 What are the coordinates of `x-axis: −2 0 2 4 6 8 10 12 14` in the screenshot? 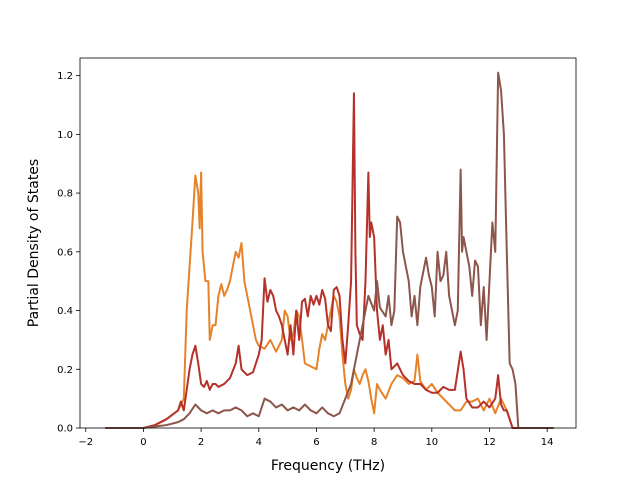 It's located at (316, 438).